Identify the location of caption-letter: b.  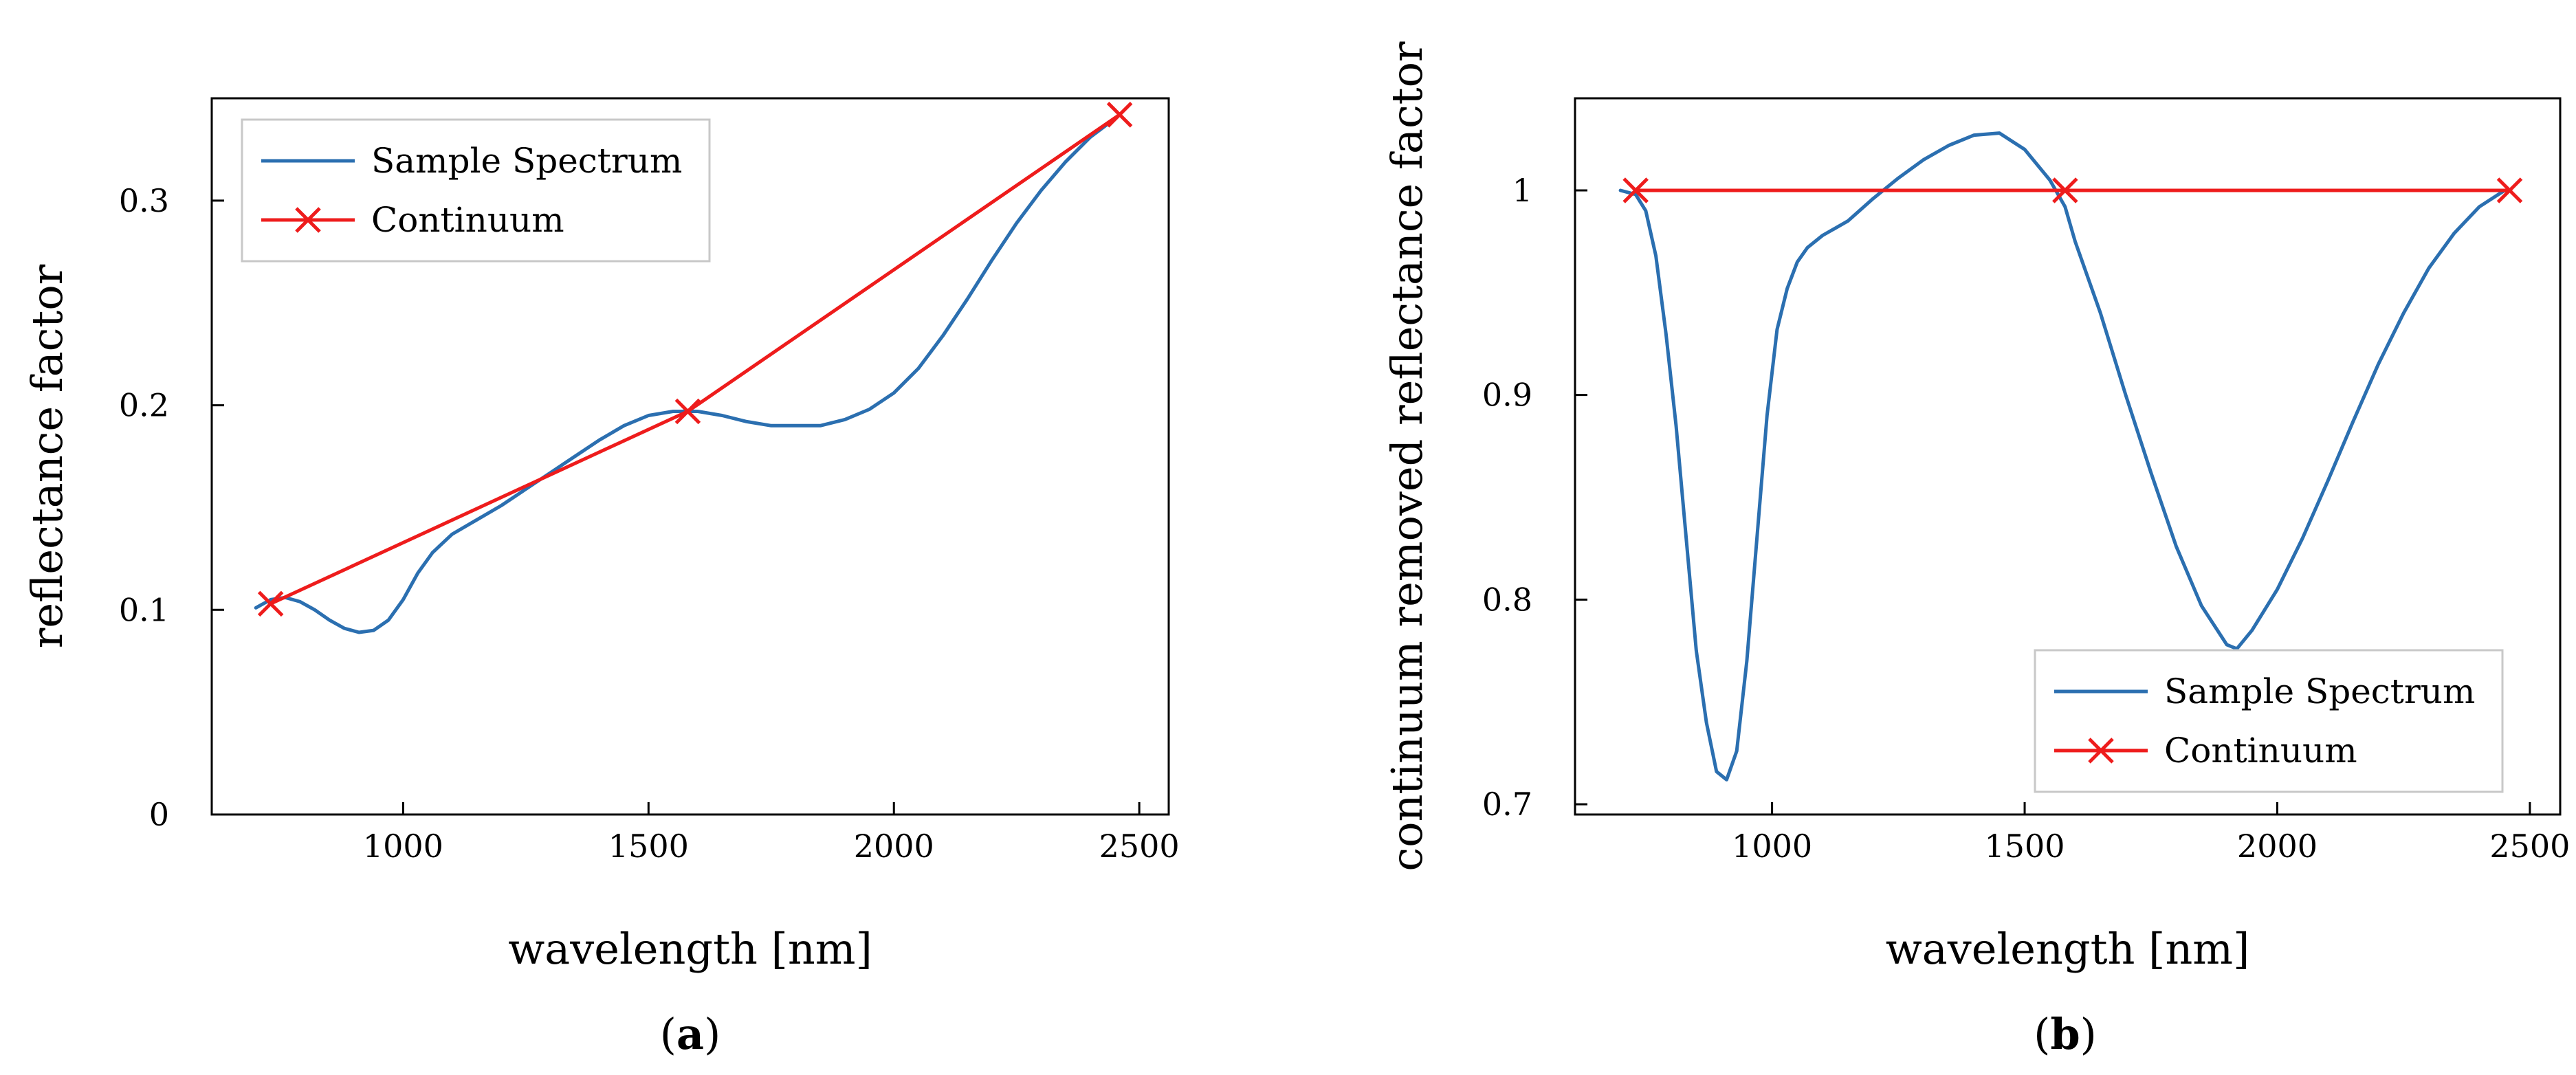
(2065, 1034).